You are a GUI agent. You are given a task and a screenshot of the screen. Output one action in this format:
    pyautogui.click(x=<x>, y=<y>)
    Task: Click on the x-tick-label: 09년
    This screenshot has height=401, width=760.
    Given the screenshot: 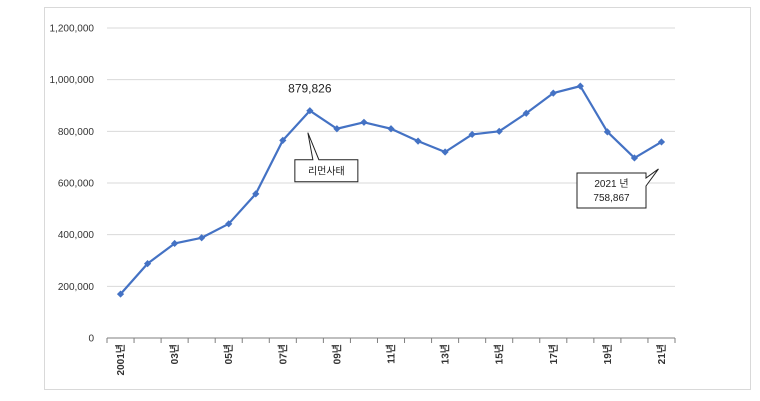 What is the action you would take?
    pyautogui.click(x=336, y=354)
    